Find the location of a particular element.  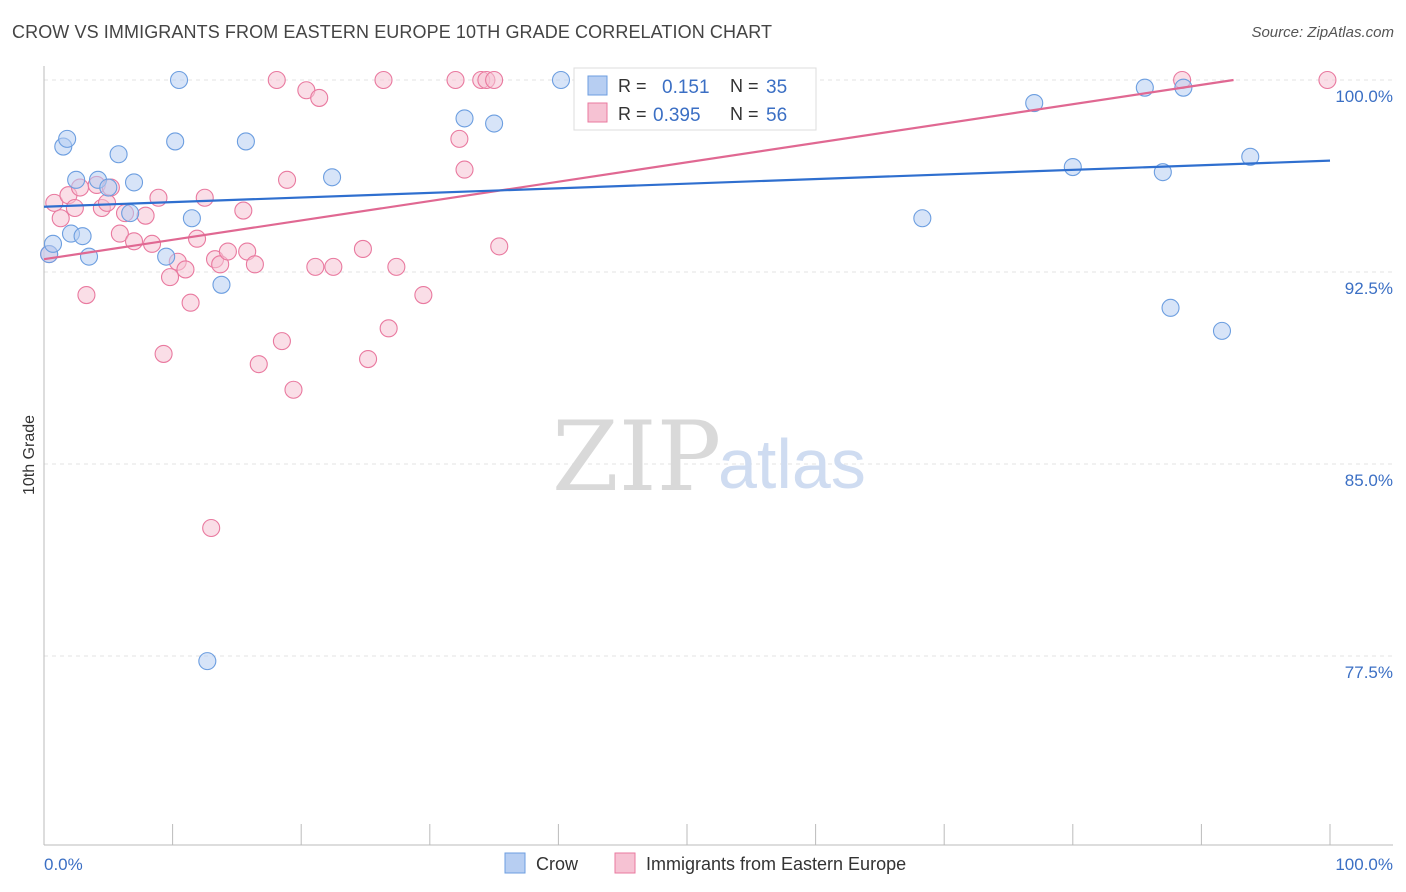

y-tick-label: 77.5% is located at coordinates (1369, 672).